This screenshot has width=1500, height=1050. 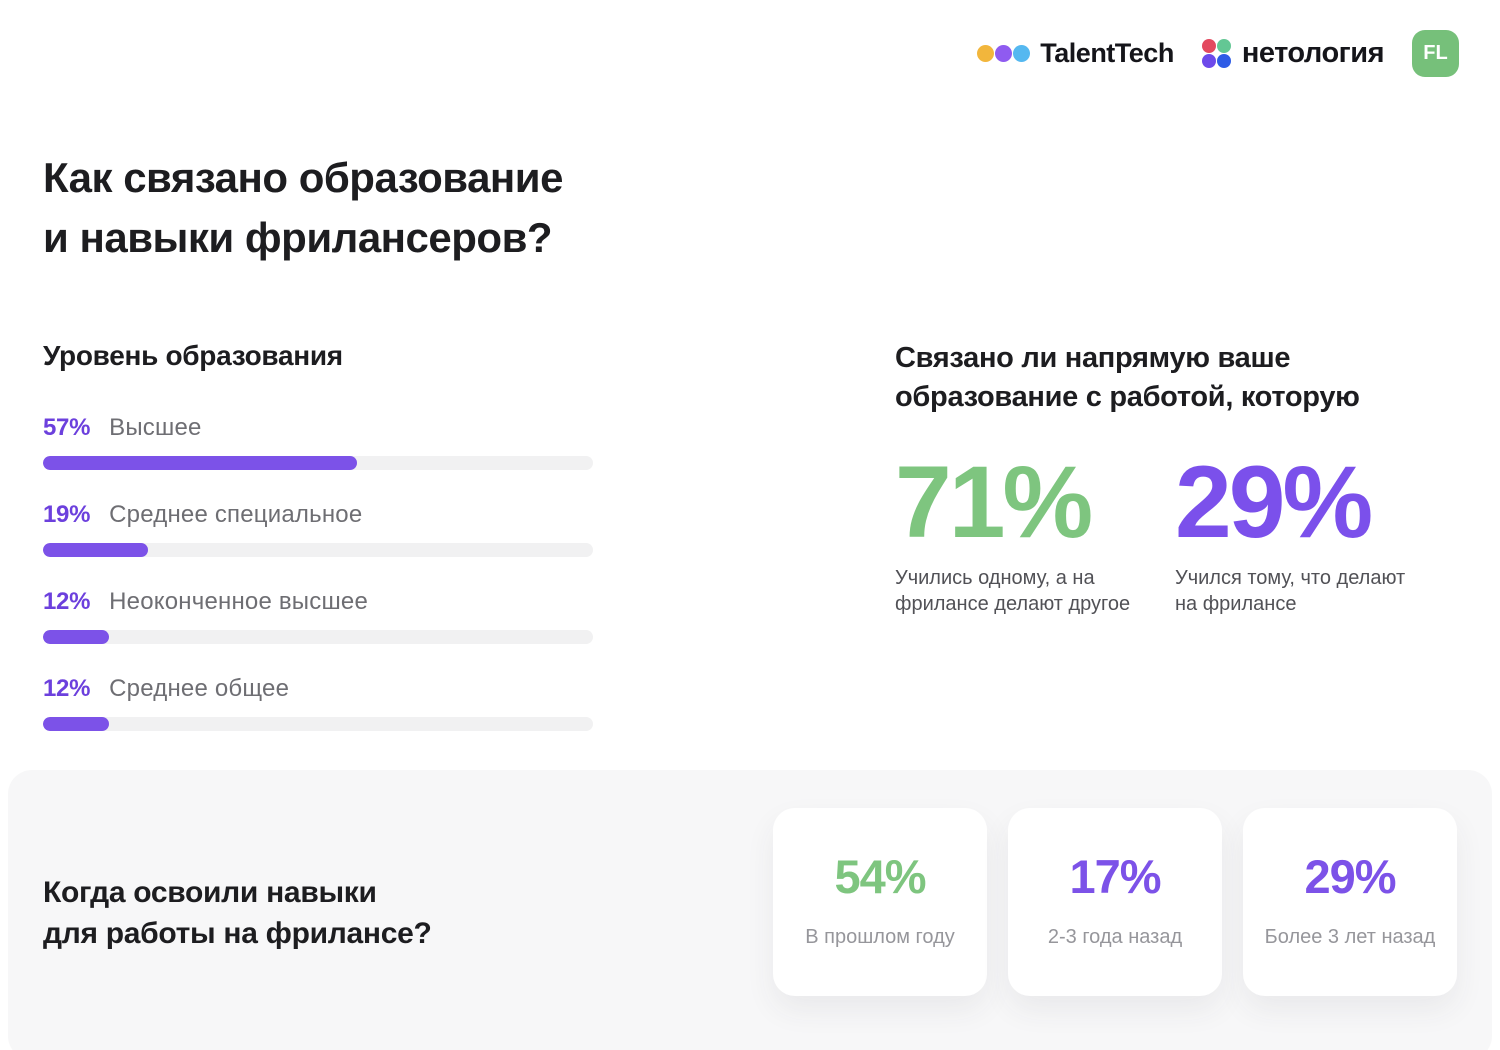 I want to click on talenttech-wordmark: TalentTech, so click(x=1107, y=53).